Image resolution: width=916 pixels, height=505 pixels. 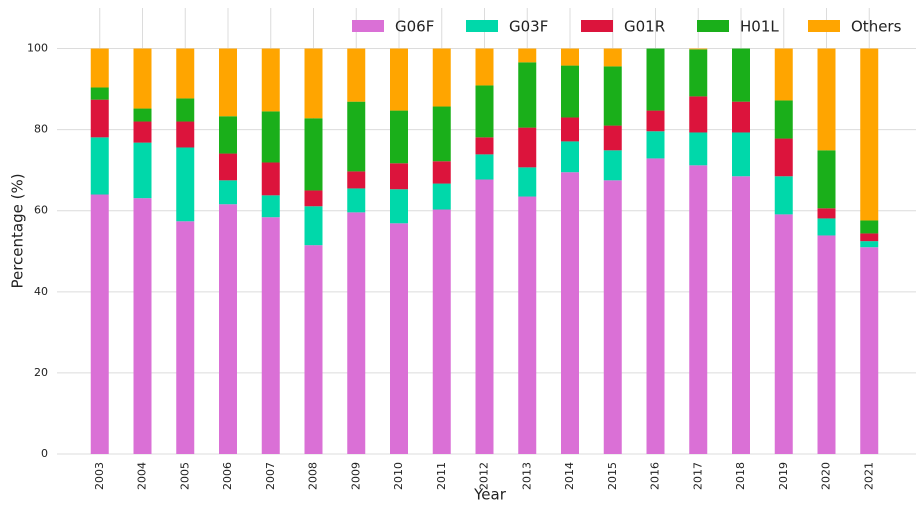 What do you see at coordinates (441, 476) in the screenshot?
I see `x-tick-label: 2011` at bounding box center [441, 476].